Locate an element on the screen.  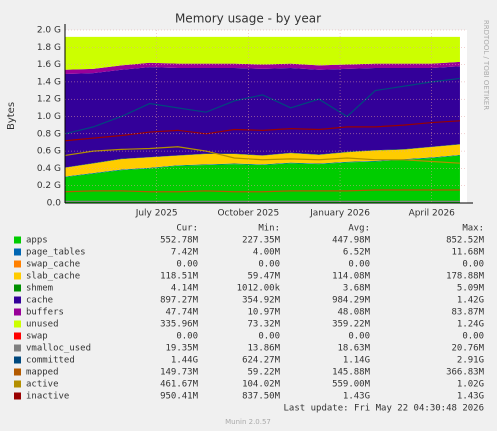
legend-value: 73.32M is located at coordinates (263, 325).